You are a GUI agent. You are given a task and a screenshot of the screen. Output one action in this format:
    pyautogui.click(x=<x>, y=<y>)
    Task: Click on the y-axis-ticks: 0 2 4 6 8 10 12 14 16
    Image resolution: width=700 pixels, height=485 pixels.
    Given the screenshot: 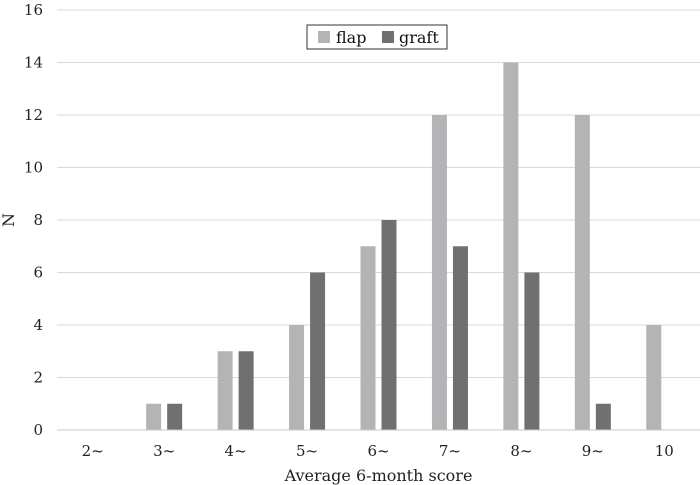 What is the action you would take?
    pyautogui.click(x=33, y=220)
    